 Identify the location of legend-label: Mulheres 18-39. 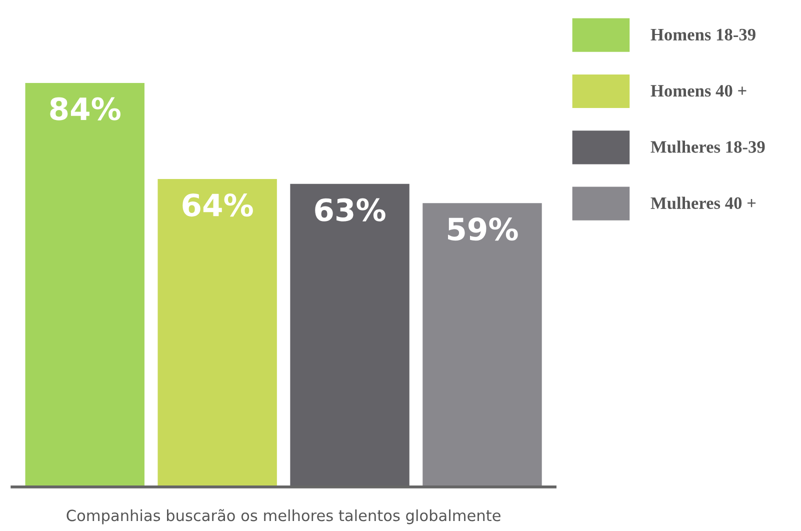
(707, 146).